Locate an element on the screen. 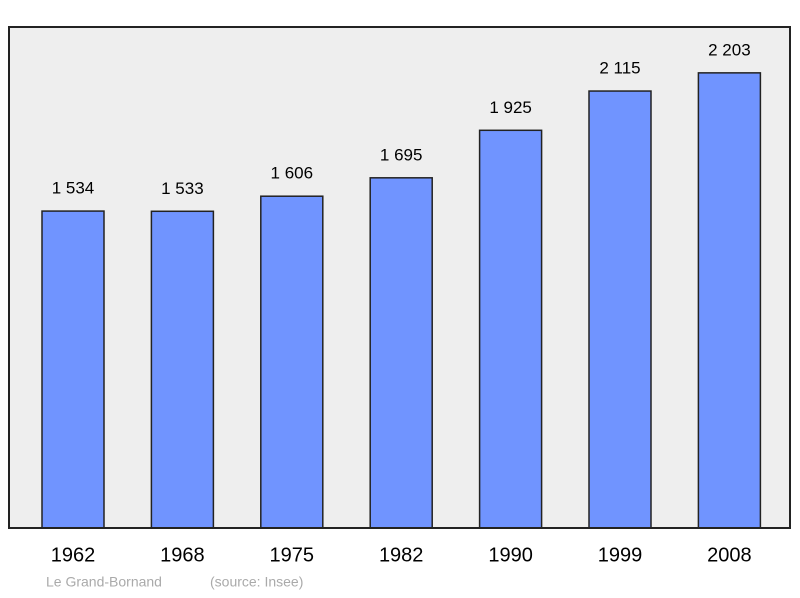 Image resolution: width=800 pixels, height=598 pixels. source-note: (source: Insee) is located at coordinates (256, 582).